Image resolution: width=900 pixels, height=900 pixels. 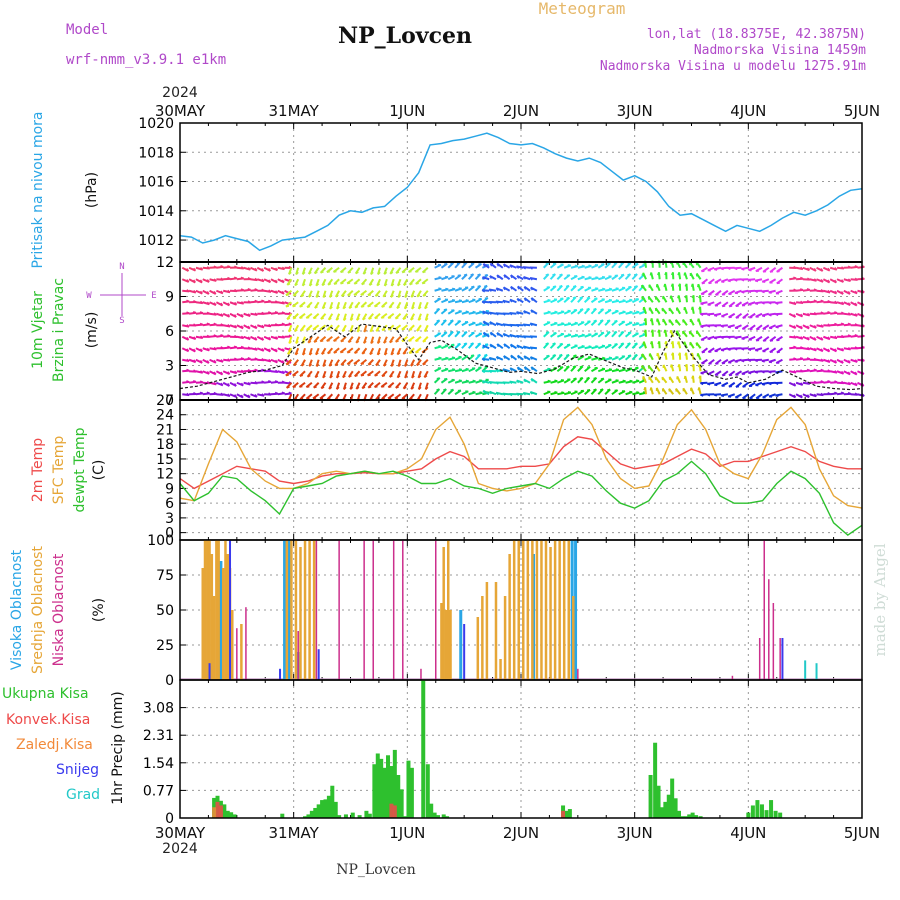 I want to click on y-tick-label: 3.08, so click(x=158, y=709).